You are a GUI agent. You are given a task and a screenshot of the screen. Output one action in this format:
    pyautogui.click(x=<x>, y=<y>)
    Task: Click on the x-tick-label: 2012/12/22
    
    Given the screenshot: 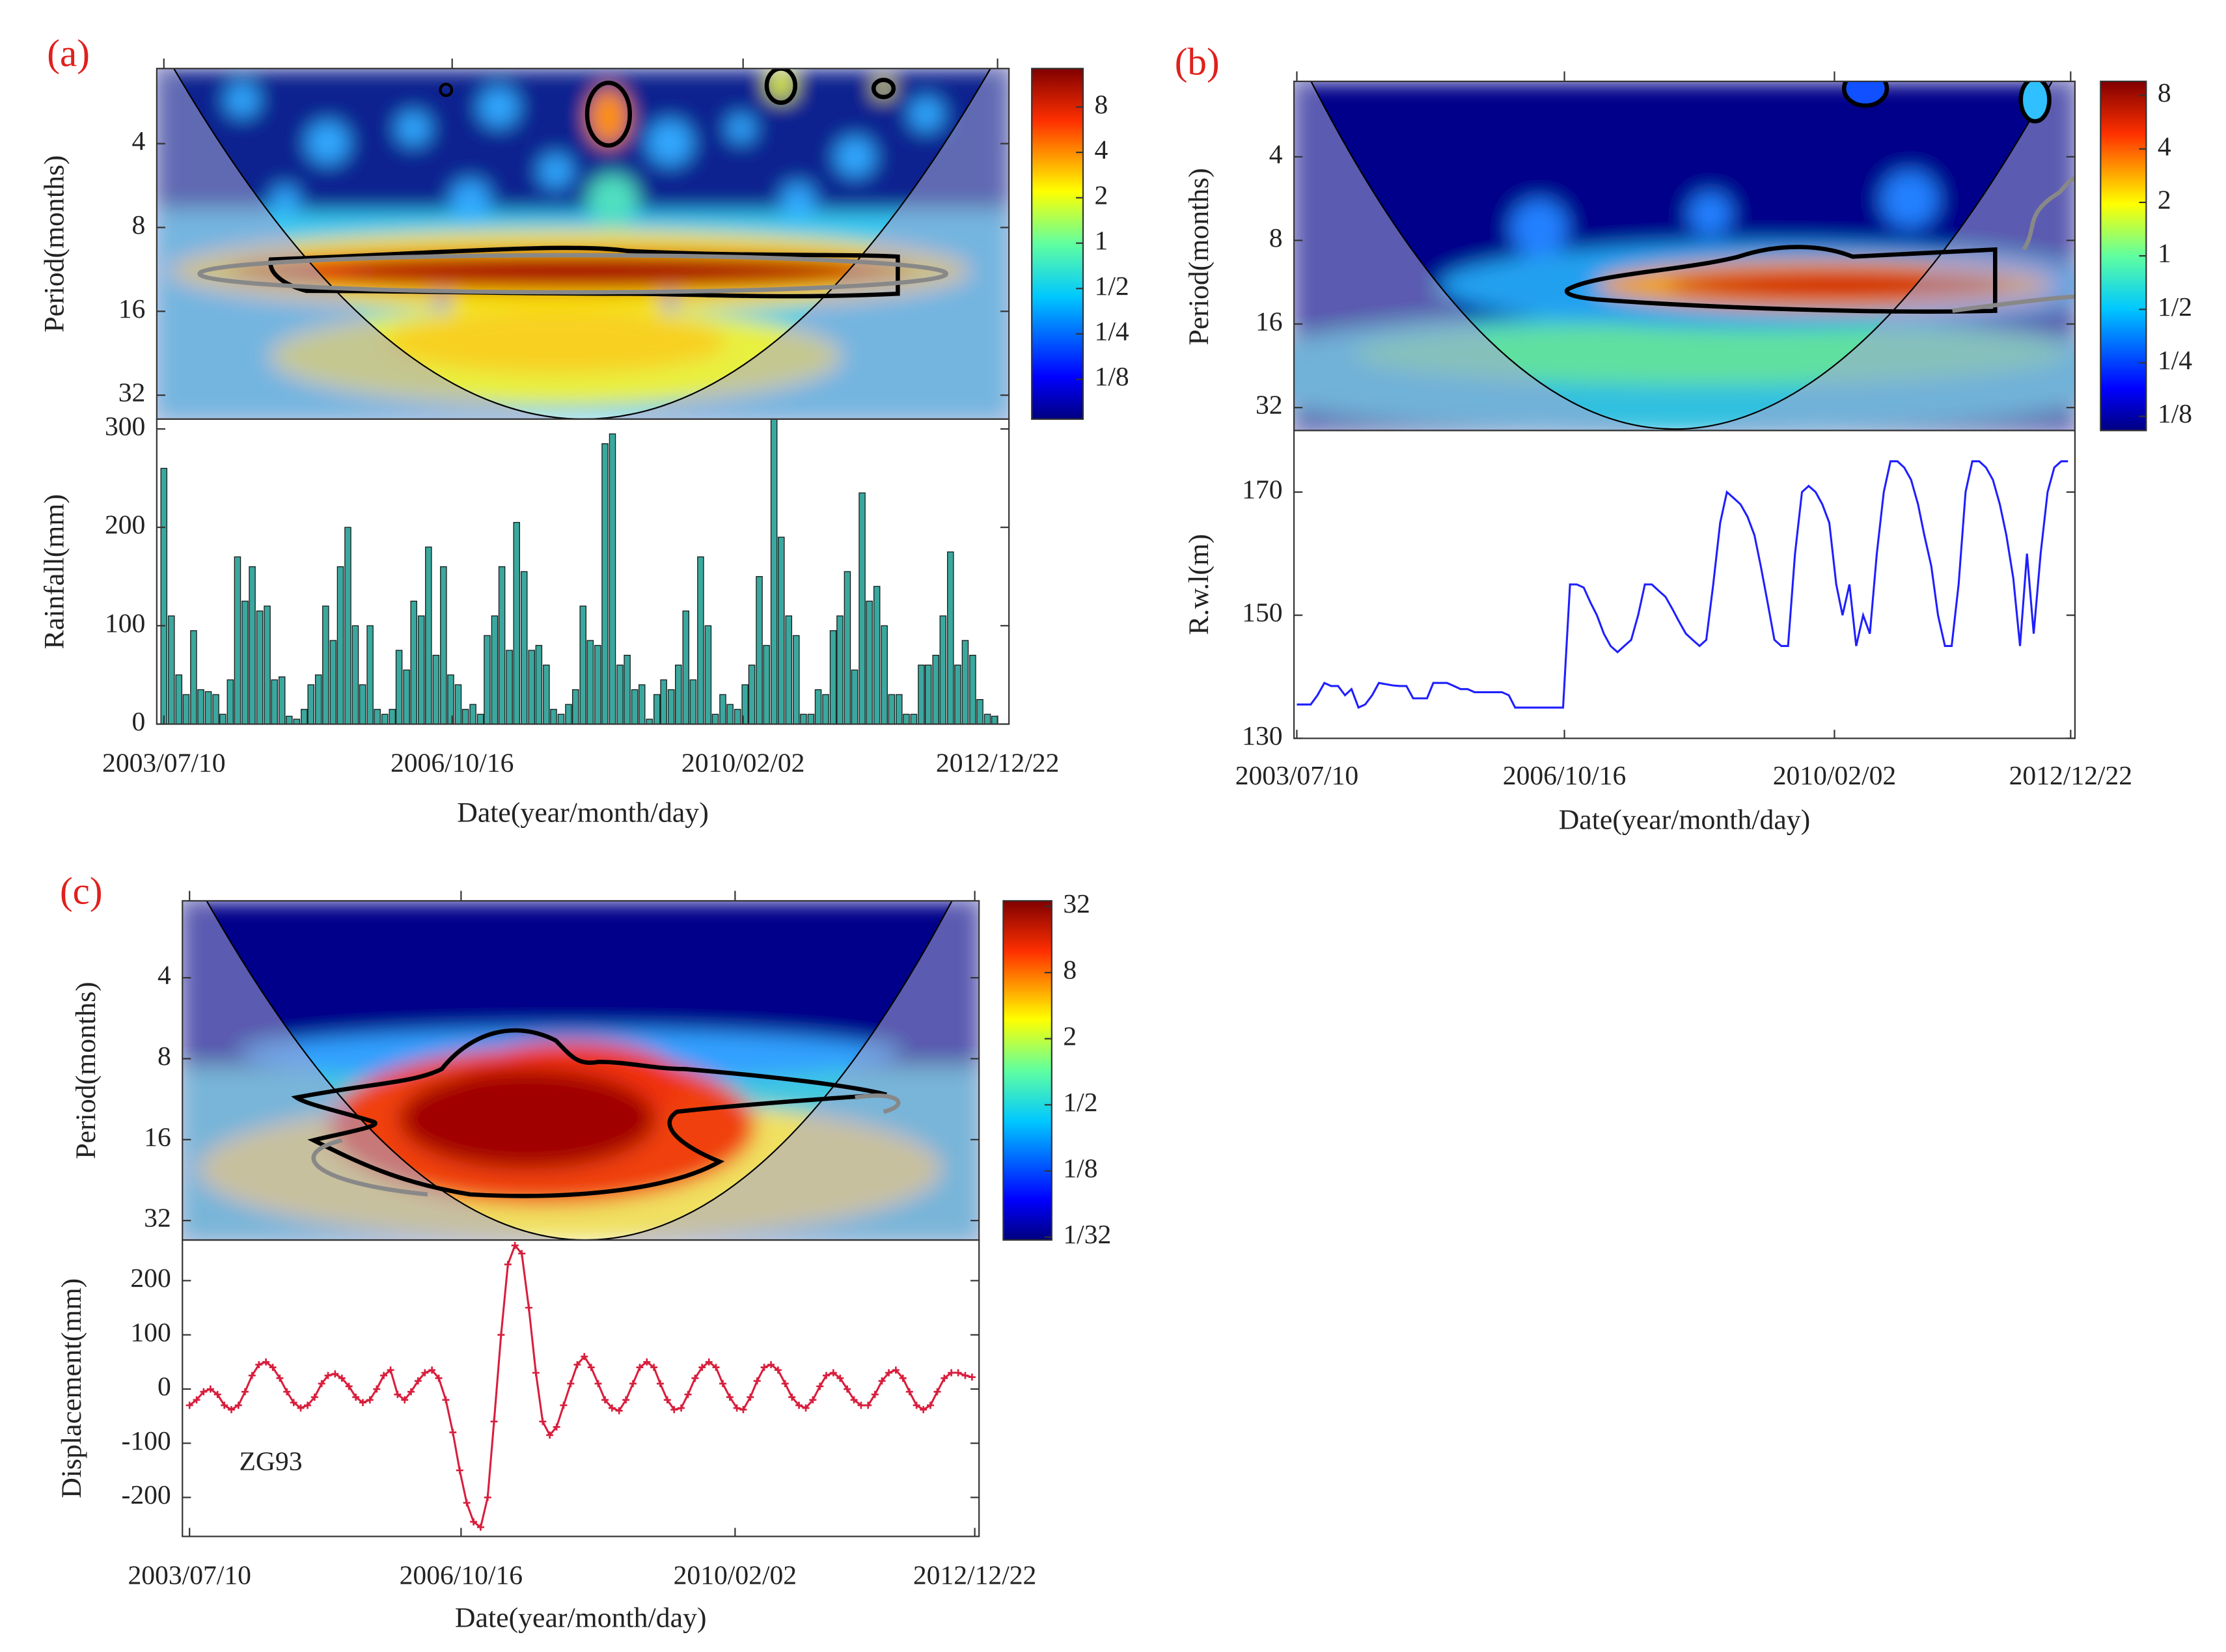 What is the action you would take?
    pyautogui.click(x=998, y=762)
    